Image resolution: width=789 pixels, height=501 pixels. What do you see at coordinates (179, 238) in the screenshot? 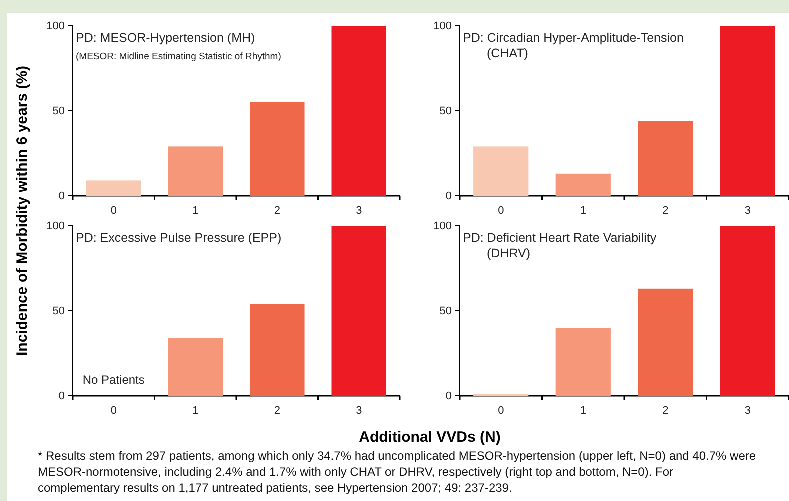
I see `chart-title: PD: Excessive Pulse Pressure (EPP)` at bounding box center [179, 238].